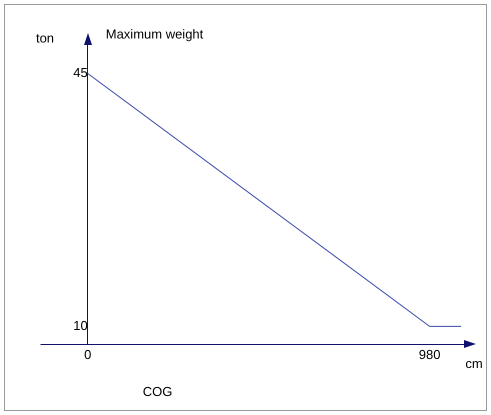  What do you see at coordinates (88, 354) in the screenshot?
I see `x-tick-label: 0` at bounding box center [88, 354].